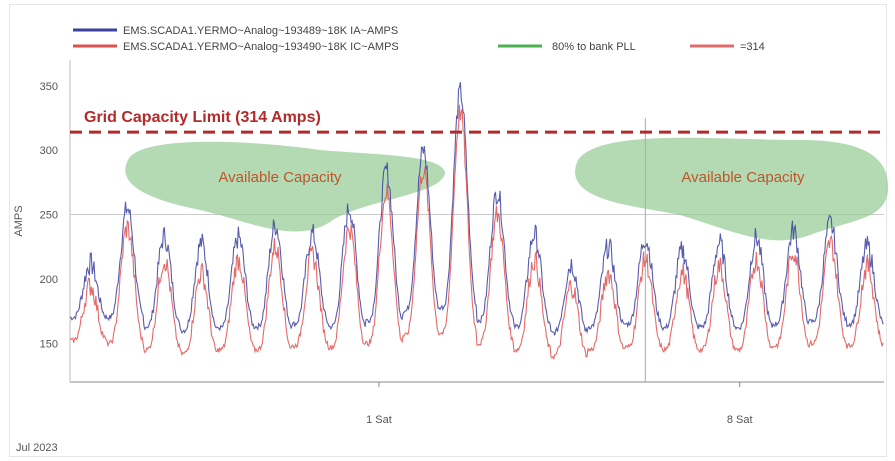 Image resolution: width=895 pixels, height=461 pixels. I want to click on y-tick-label: 300, so click(49, 151).